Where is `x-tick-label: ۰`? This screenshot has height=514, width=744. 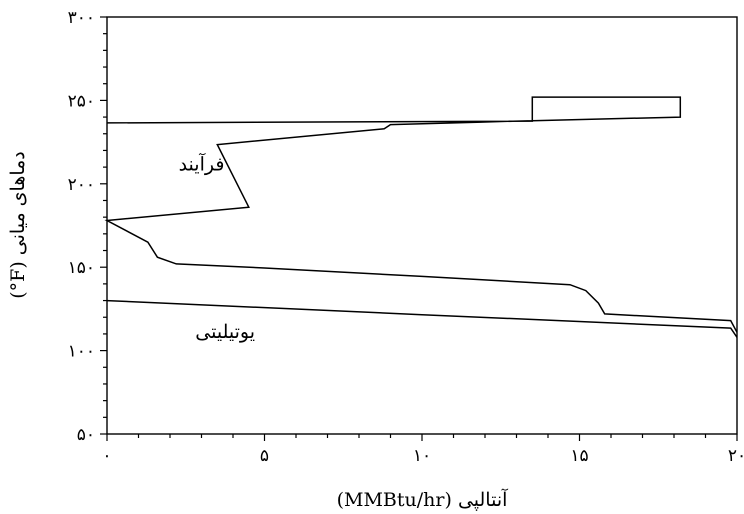
x-tick-label: ۰ is located at coordinates (106, 456).